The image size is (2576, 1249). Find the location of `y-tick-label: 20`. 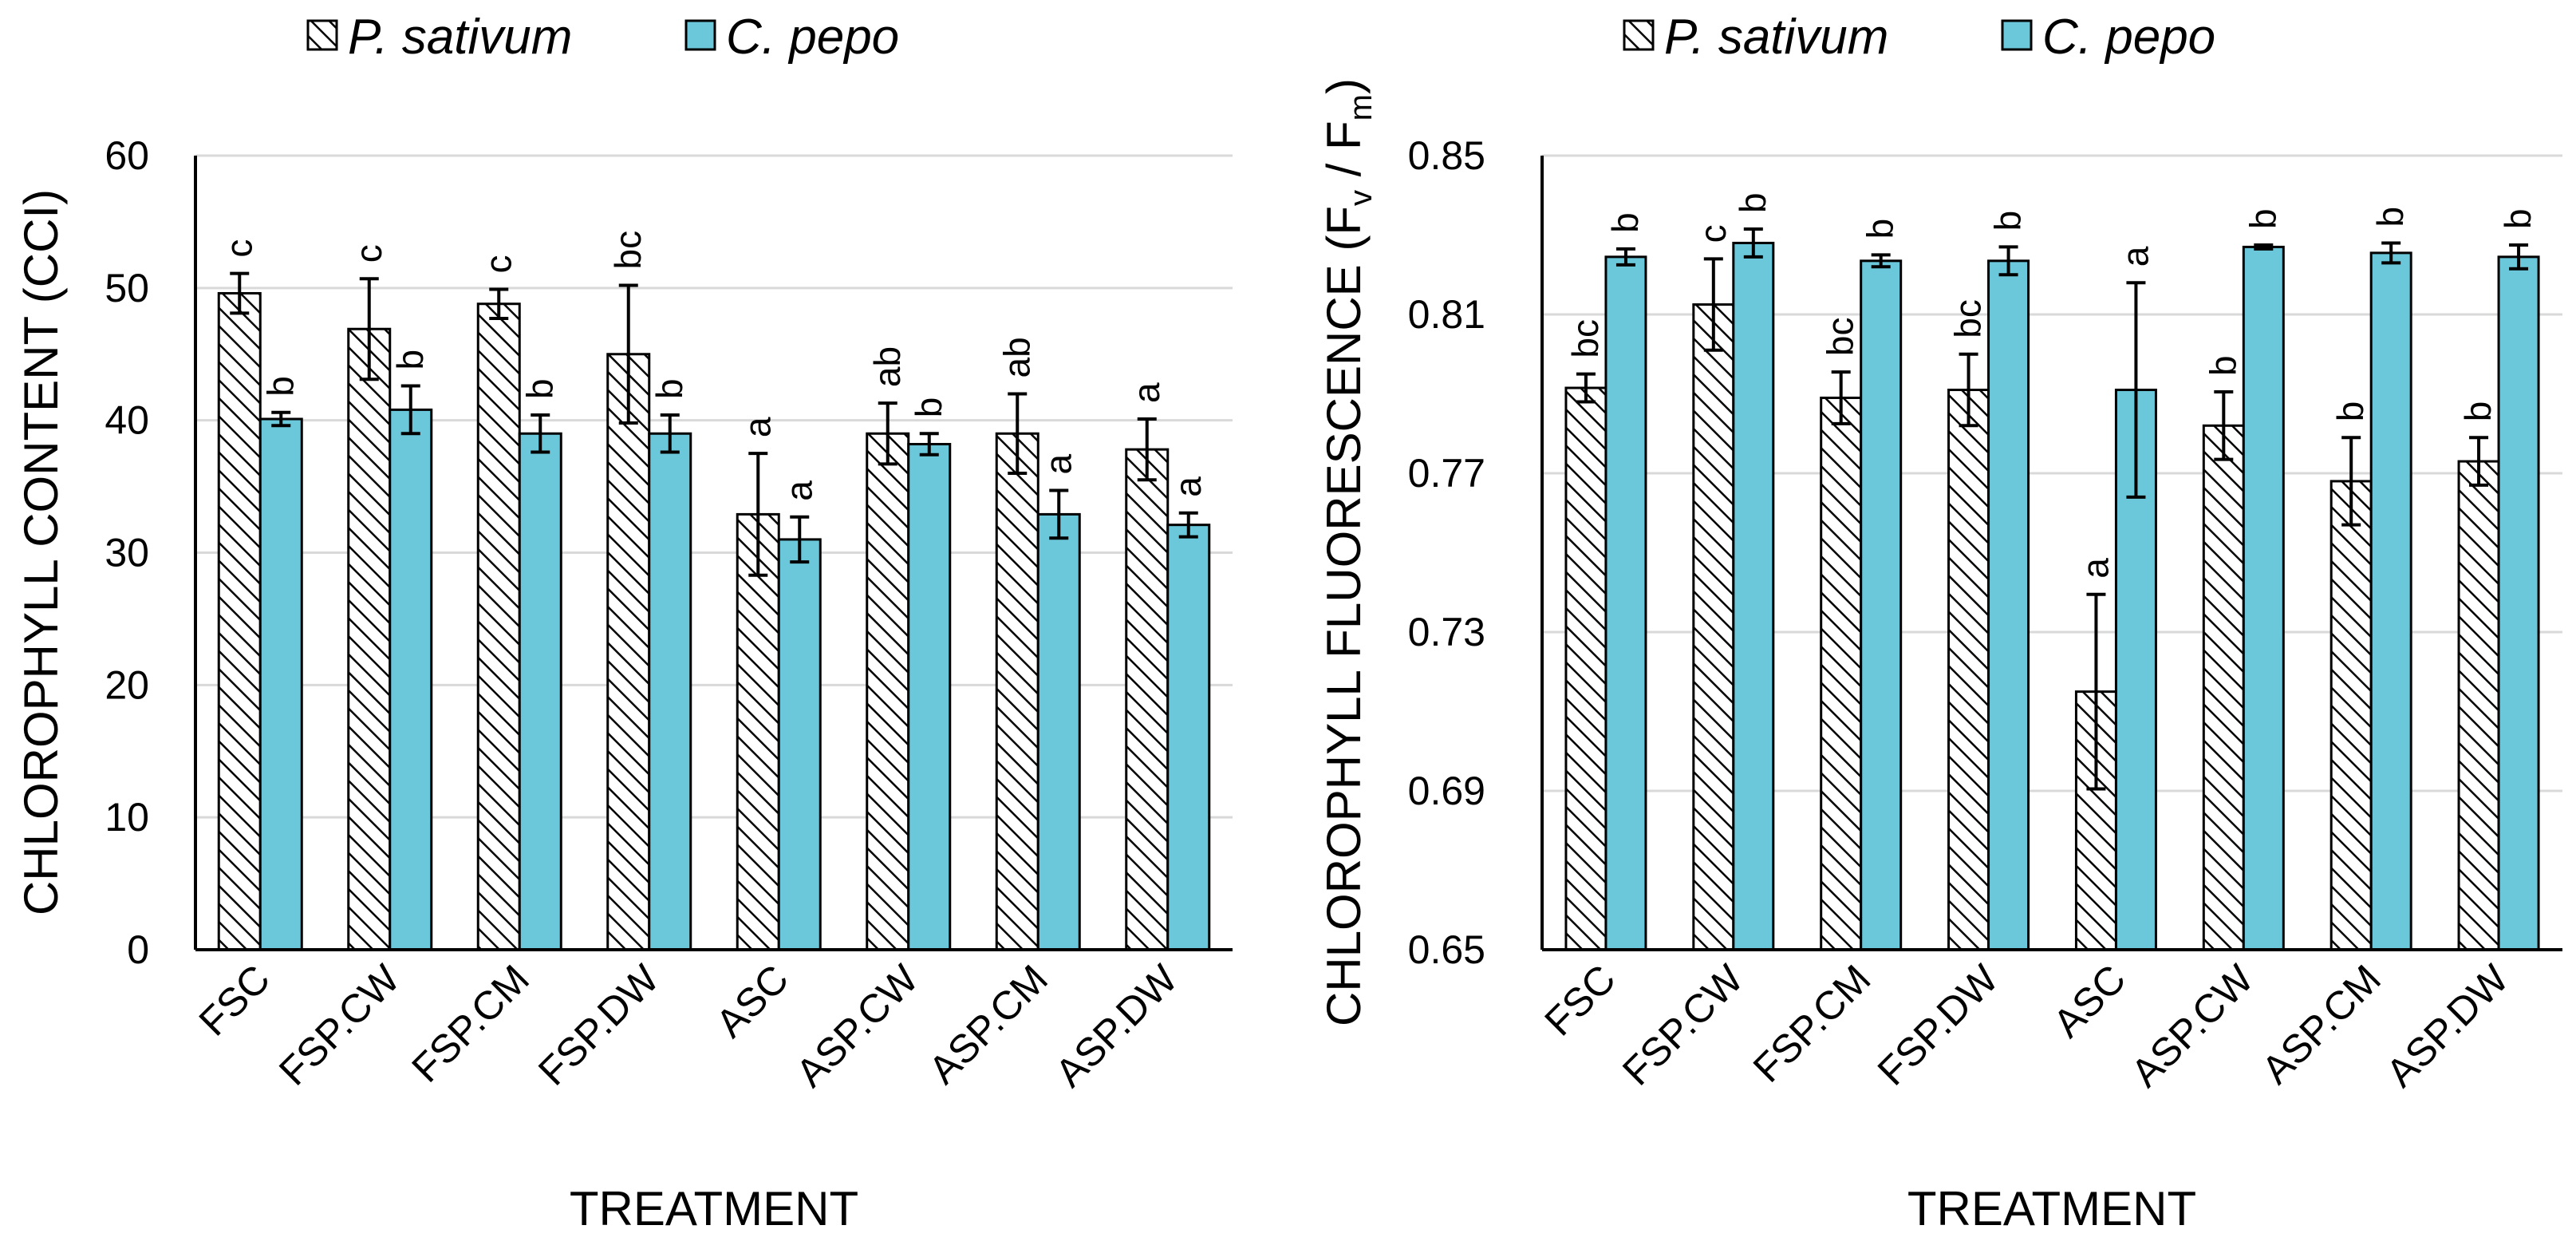

y-tick-label: 20 is located at coordinates (127, 684).